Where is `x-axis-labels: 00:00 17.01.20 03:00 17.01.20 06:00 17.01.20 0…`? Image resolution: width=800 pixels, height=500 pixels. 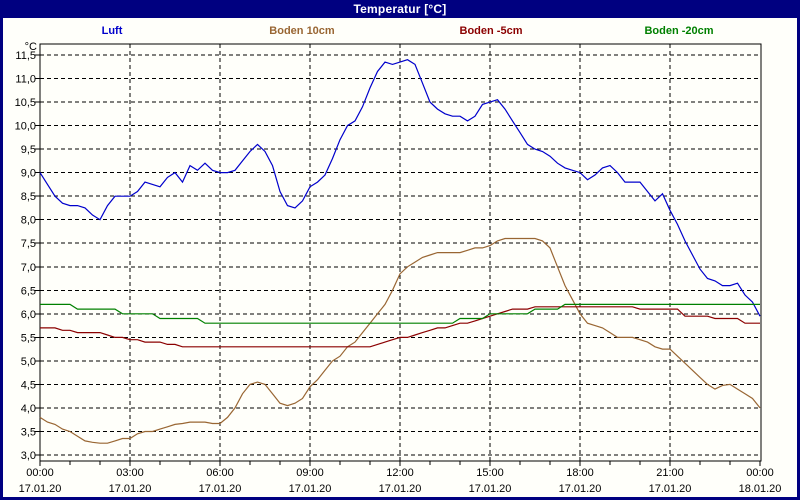 x-axis-labels: 00:00 17.01.20 03:00 17.01.20 06:00 17.01.20 0… is located at coordinates (400, 481).